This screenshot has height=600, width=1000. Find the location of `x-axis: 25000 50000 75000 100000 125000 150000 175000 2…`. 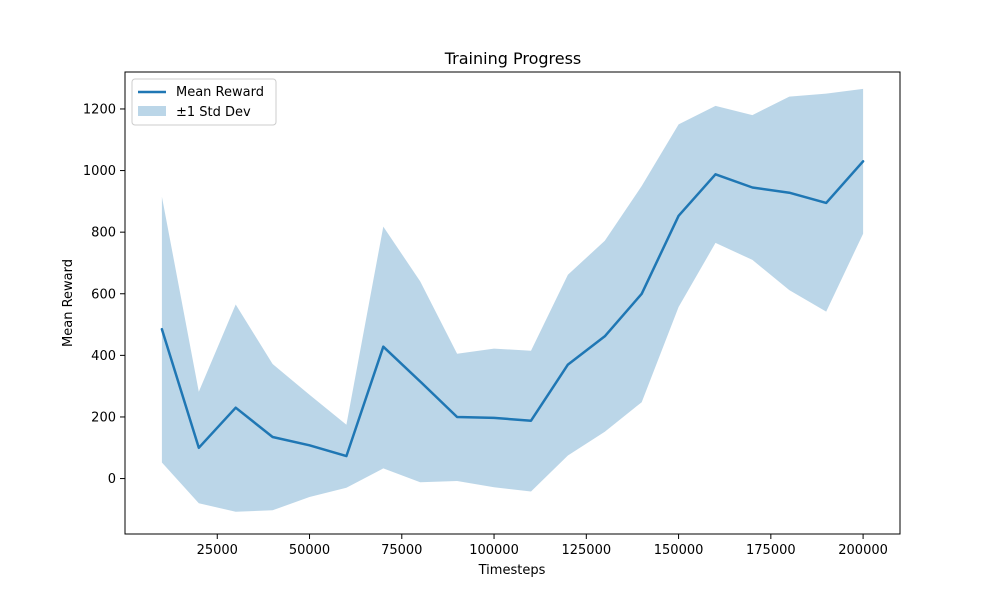

x-axis: 25000 50000 75000 100000 125000 150000 175000 2… is located at coordinates (542, 546).